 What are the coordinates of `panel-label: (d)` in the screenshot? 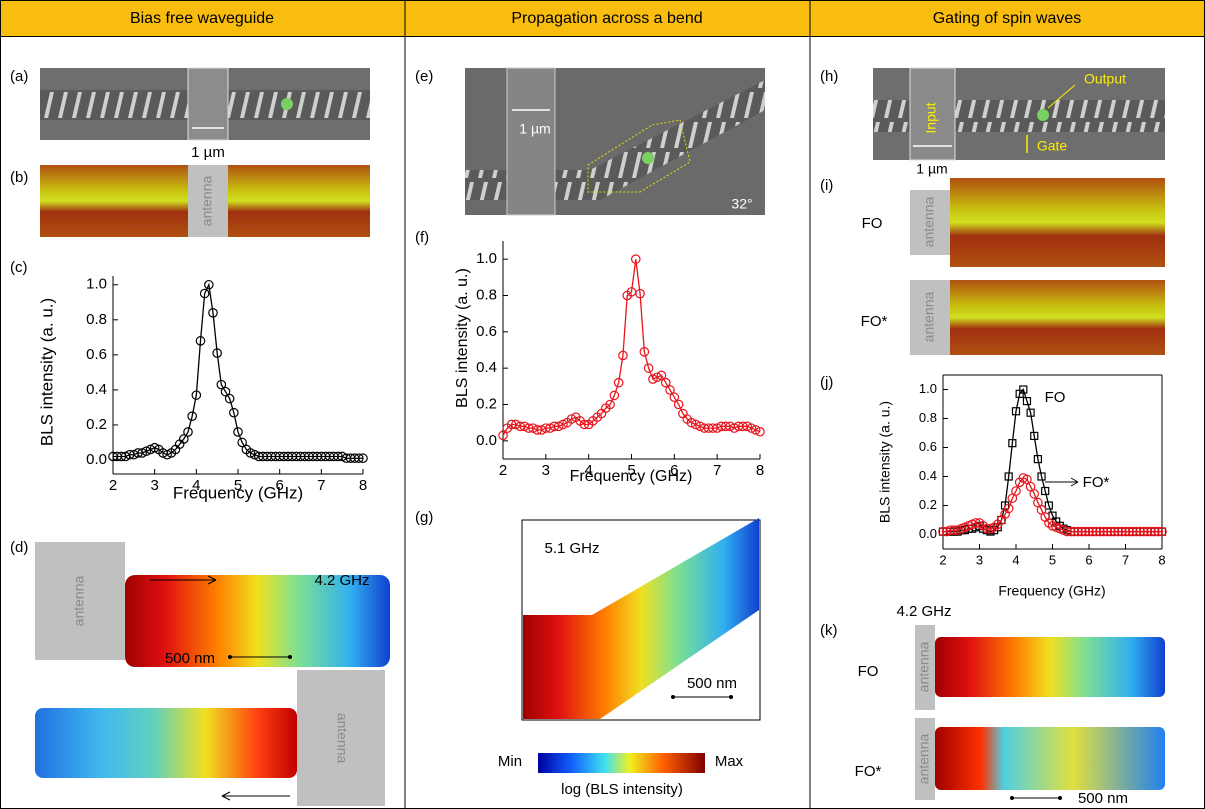 It's located at (19, 547).